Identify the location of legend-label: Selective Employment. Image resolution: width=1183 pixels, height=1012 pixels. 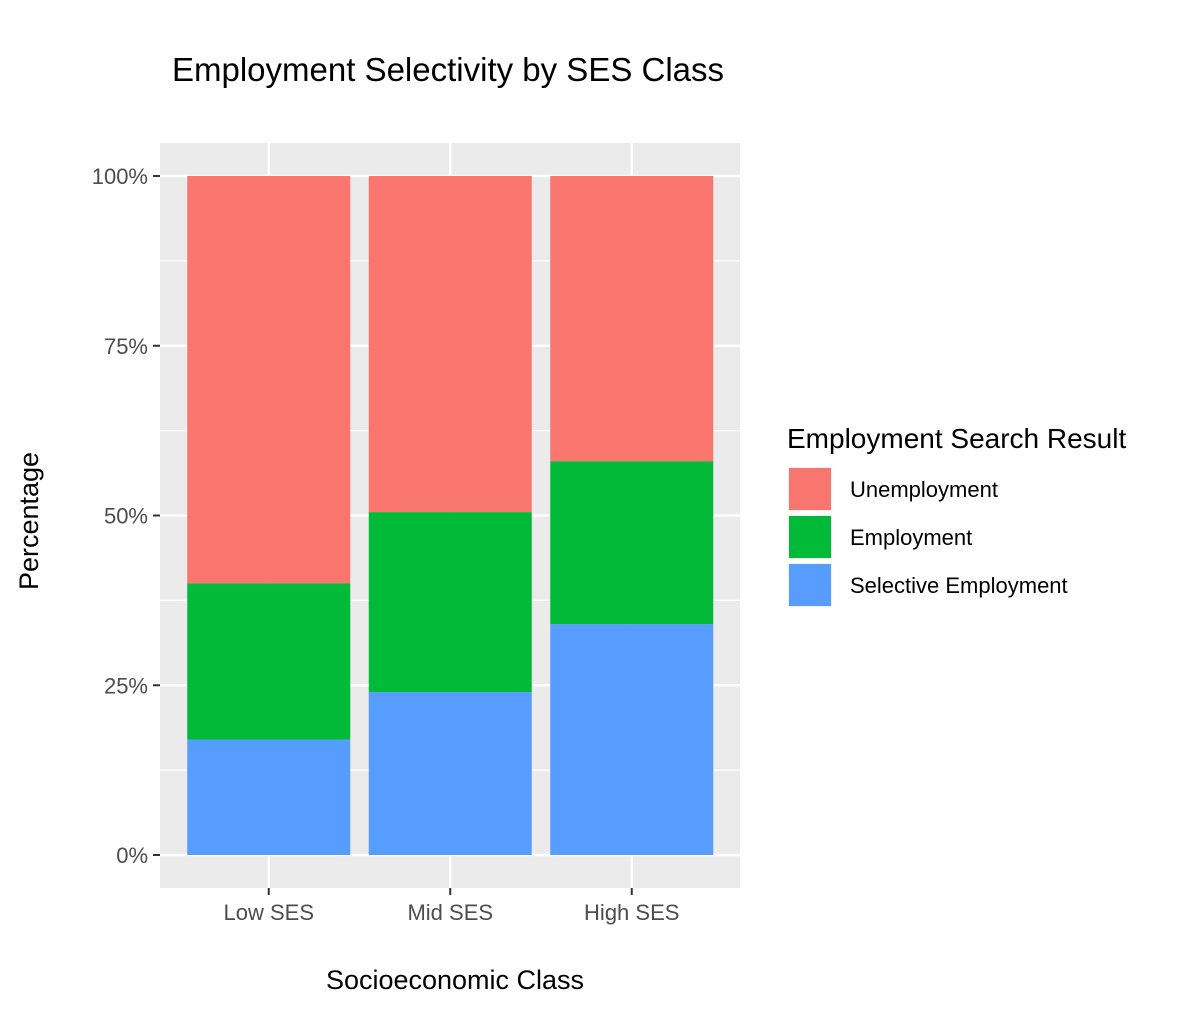
(959, 585).